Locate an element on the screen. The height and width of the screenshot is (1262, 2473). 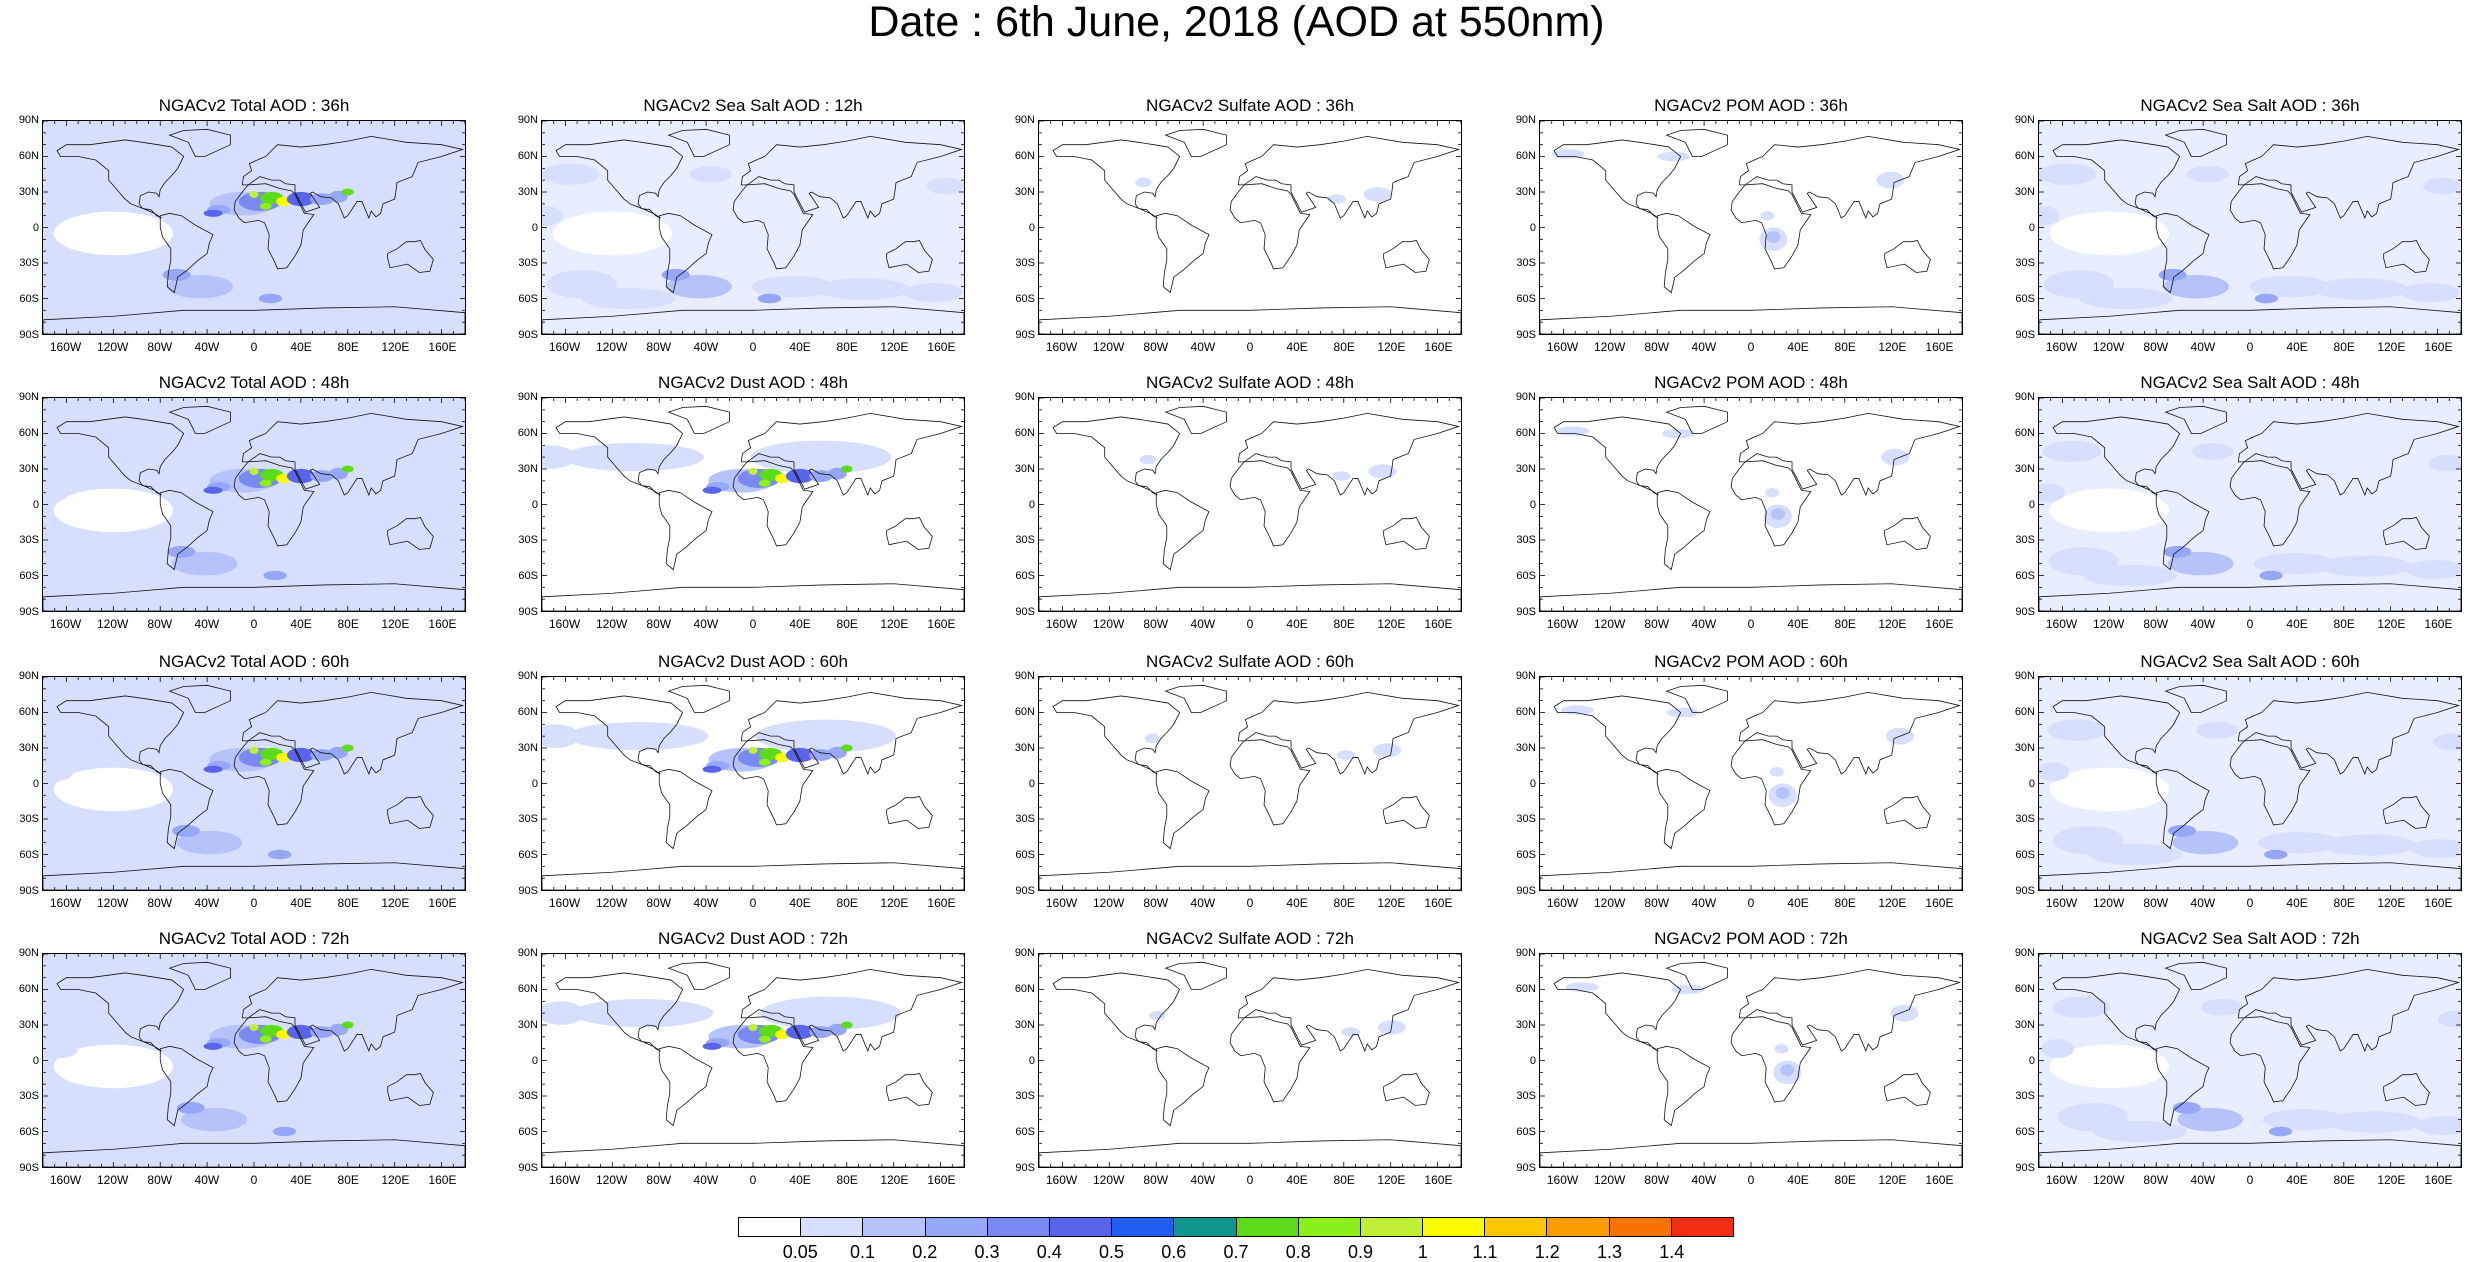
longitude-label: 160W is located at coordinates (1061, 1180).